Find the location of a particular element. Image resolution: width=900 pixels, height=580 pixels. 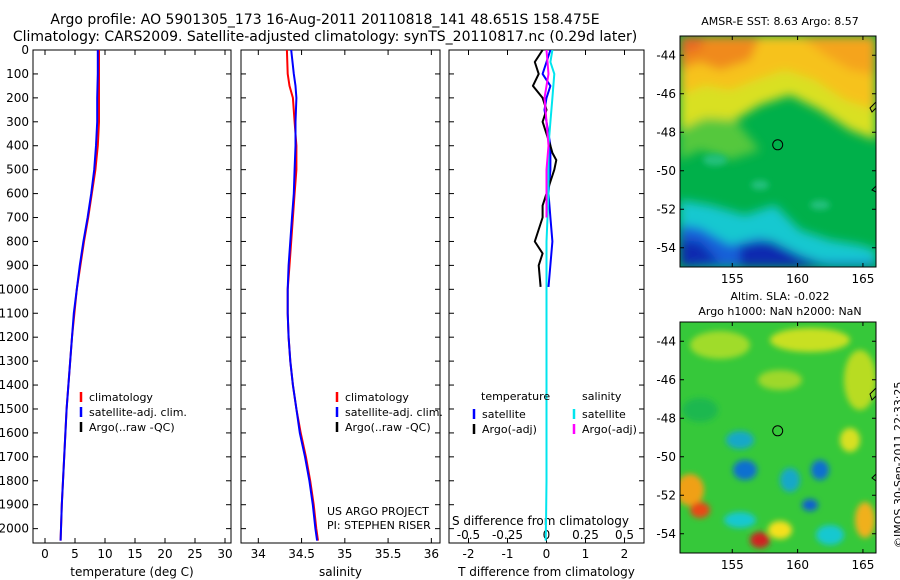

difference-profile-xtick-label: 0 is located at coordinates (547, 554).